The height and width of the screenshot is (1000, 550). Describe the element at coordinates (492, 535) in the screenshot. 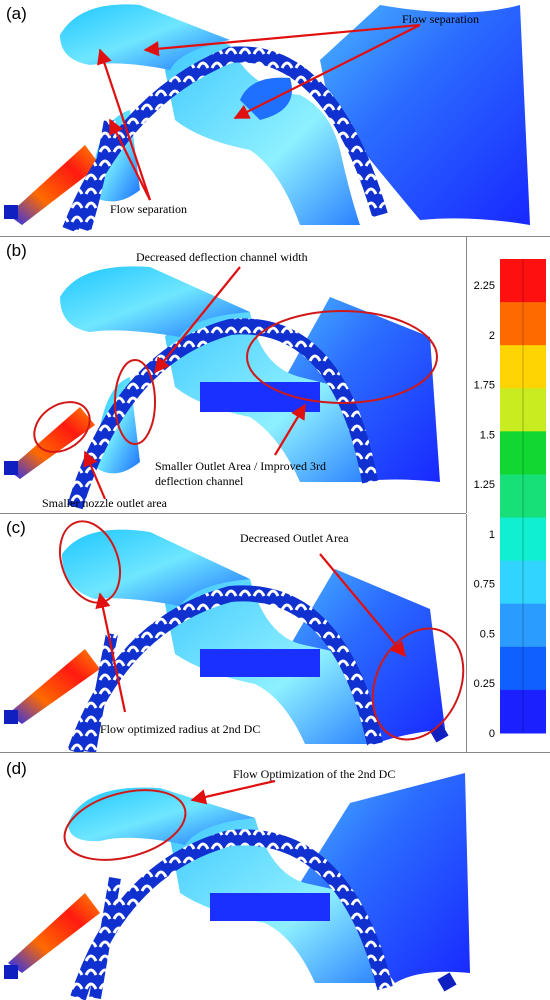

I see `colorbar-tick-label: 1` at that location.